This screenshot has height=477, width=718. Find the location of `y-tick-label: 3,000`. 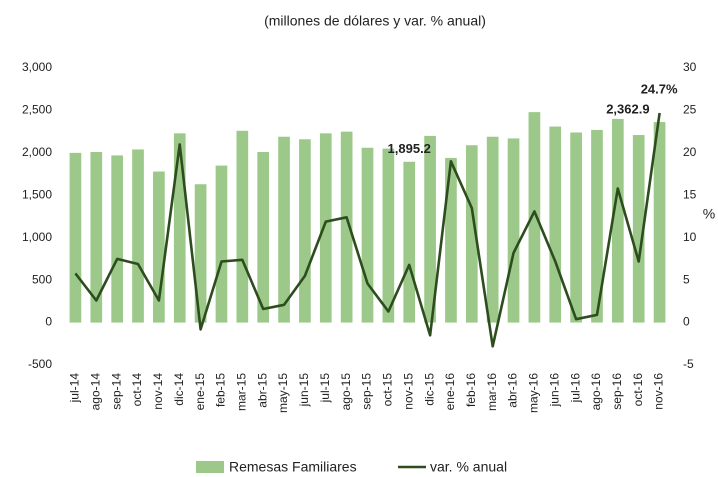

y-tick-label: 3,000 is located at coordinates (37, 67).